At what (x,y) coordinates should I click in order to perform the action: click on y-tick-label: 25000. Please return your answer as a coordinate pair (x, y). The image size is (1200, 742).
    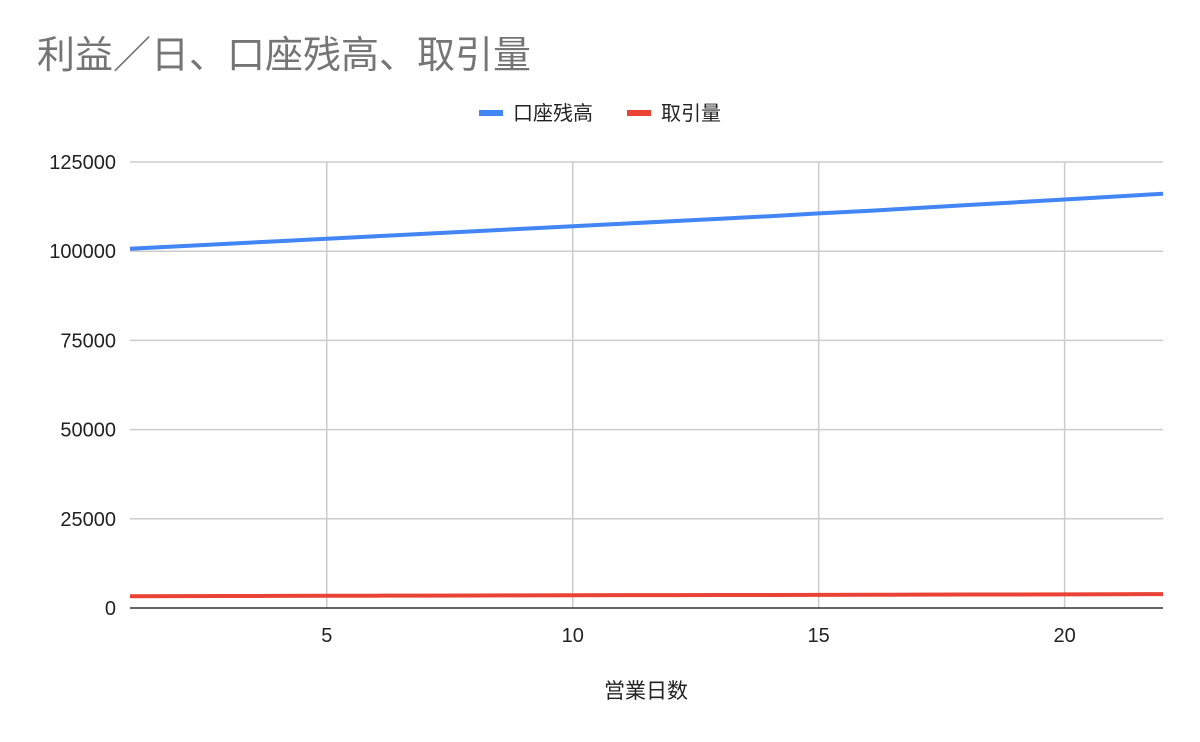
    Looking at the image, I should click on (88, 520).